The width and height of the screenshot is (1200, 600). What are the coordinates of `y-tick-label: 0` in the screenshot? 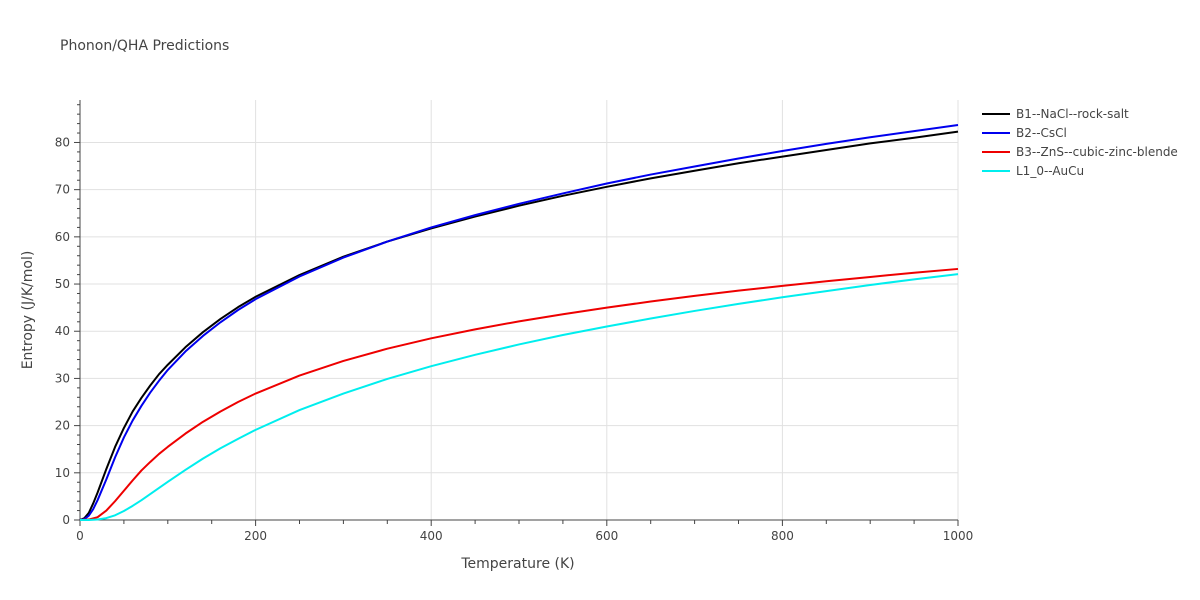 It's located at (66, 520).